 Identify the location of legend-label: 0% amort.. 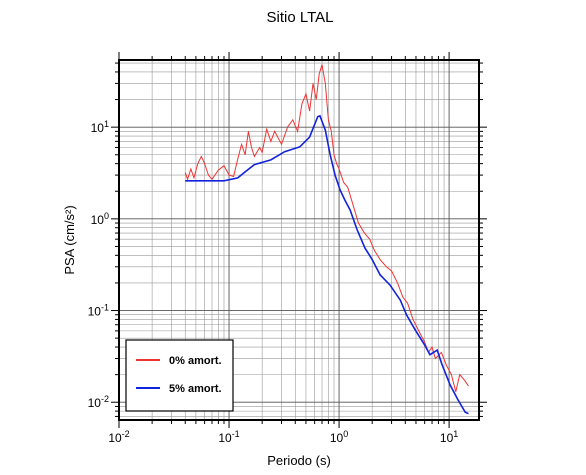
(195, 361).